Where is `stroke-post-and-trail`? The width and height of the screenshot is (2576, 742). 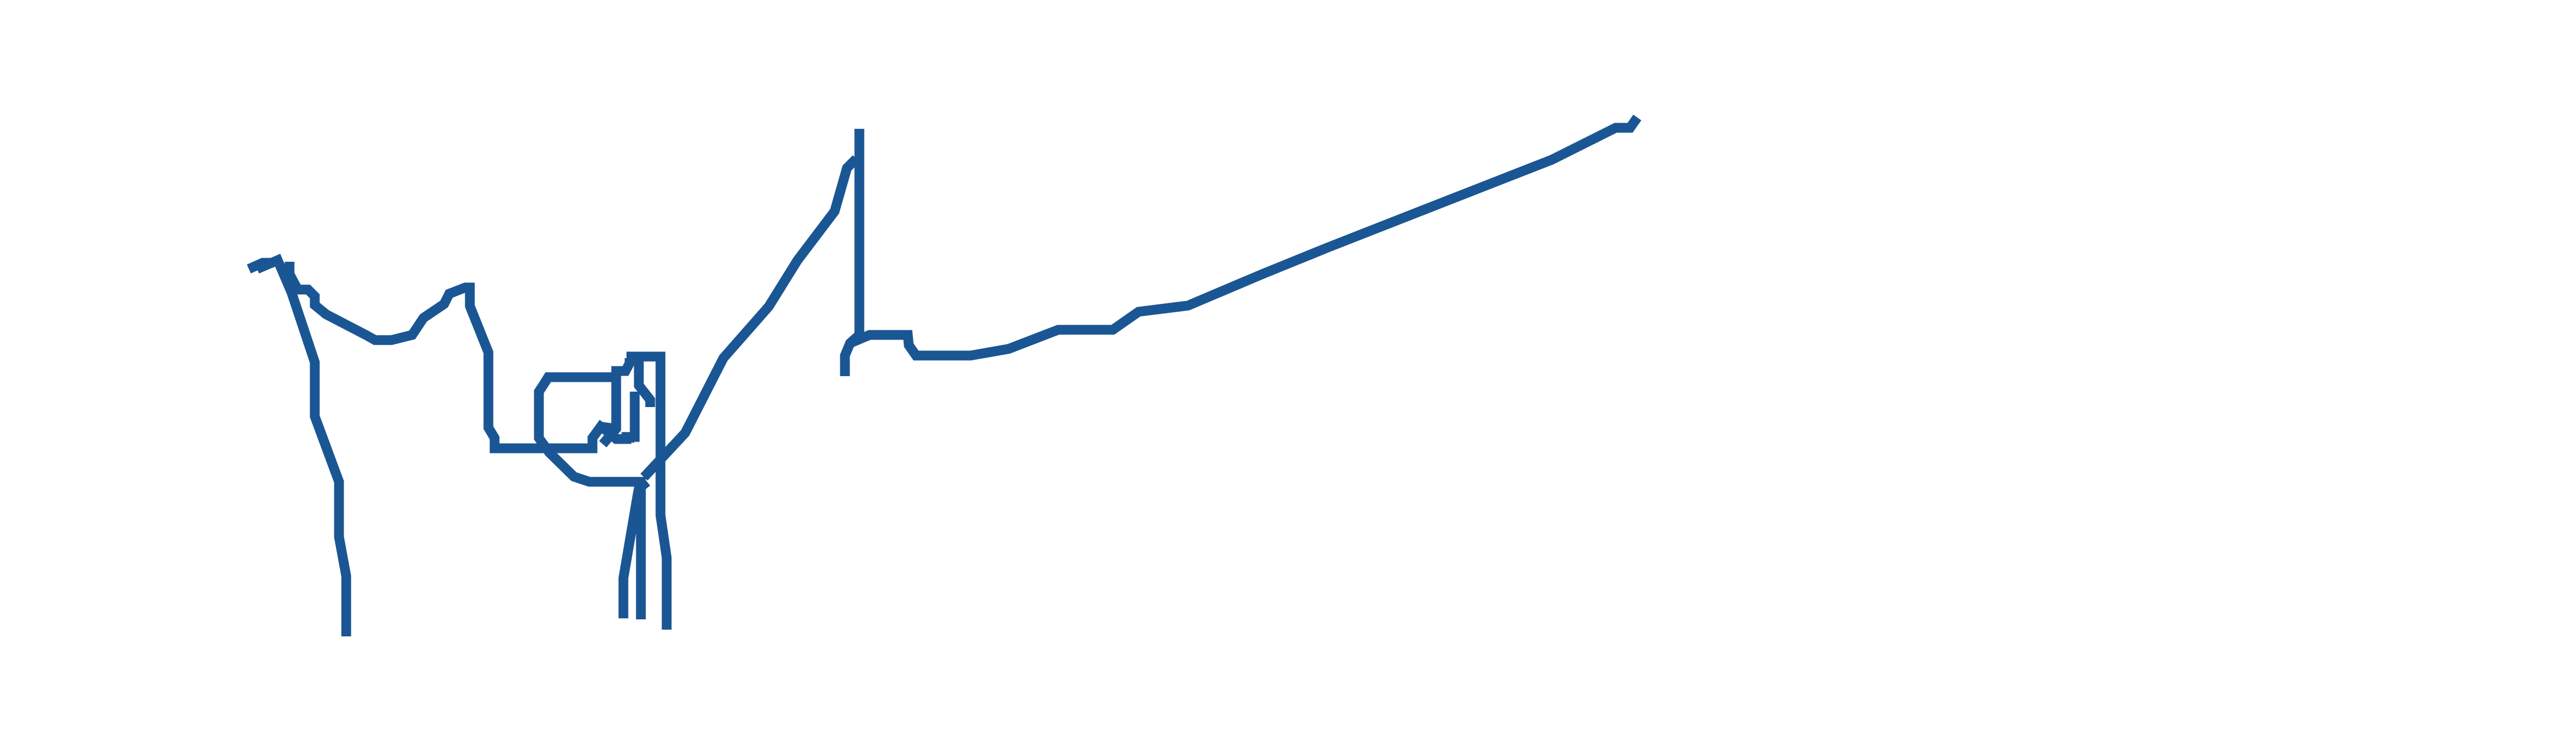
stroke-post-and-trail is located at coordinates (1240, 245).